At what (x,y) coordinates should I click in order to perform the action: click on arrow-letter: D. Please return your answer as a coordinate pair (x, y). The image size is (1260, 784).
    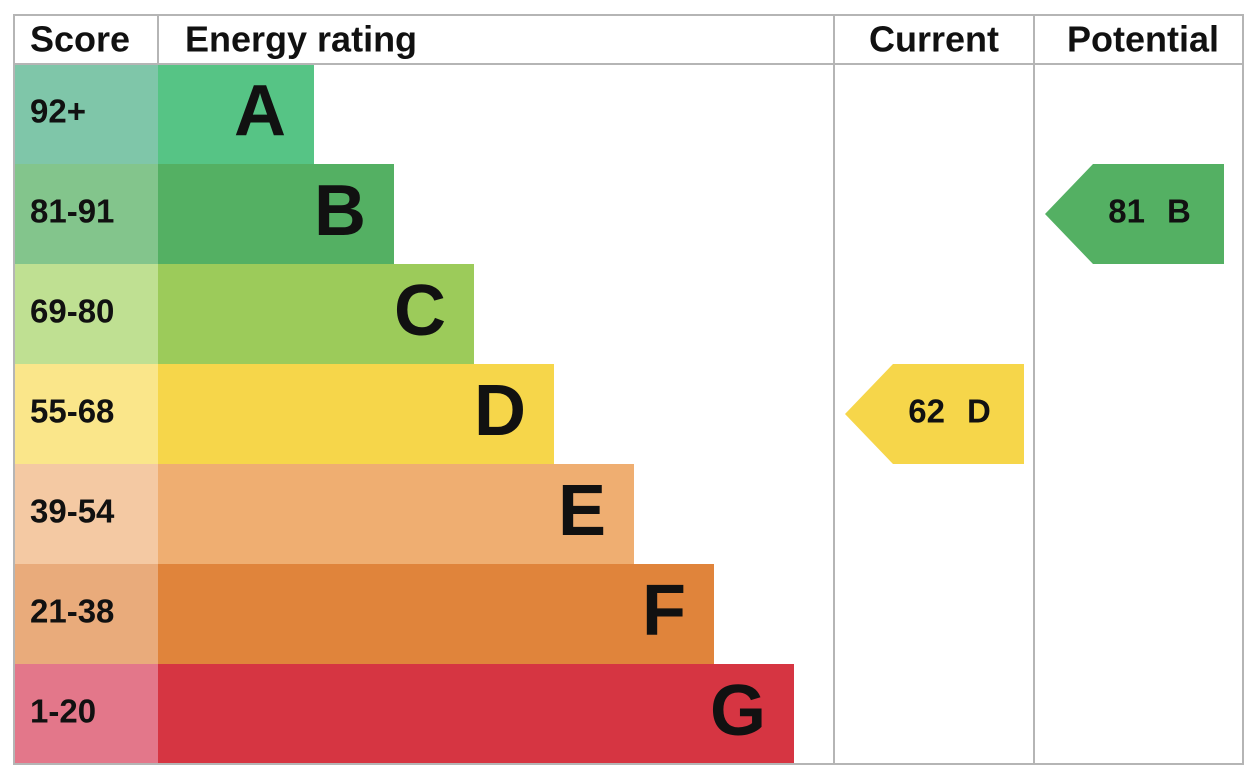
    Looking at the image, I should click on (979, 411).